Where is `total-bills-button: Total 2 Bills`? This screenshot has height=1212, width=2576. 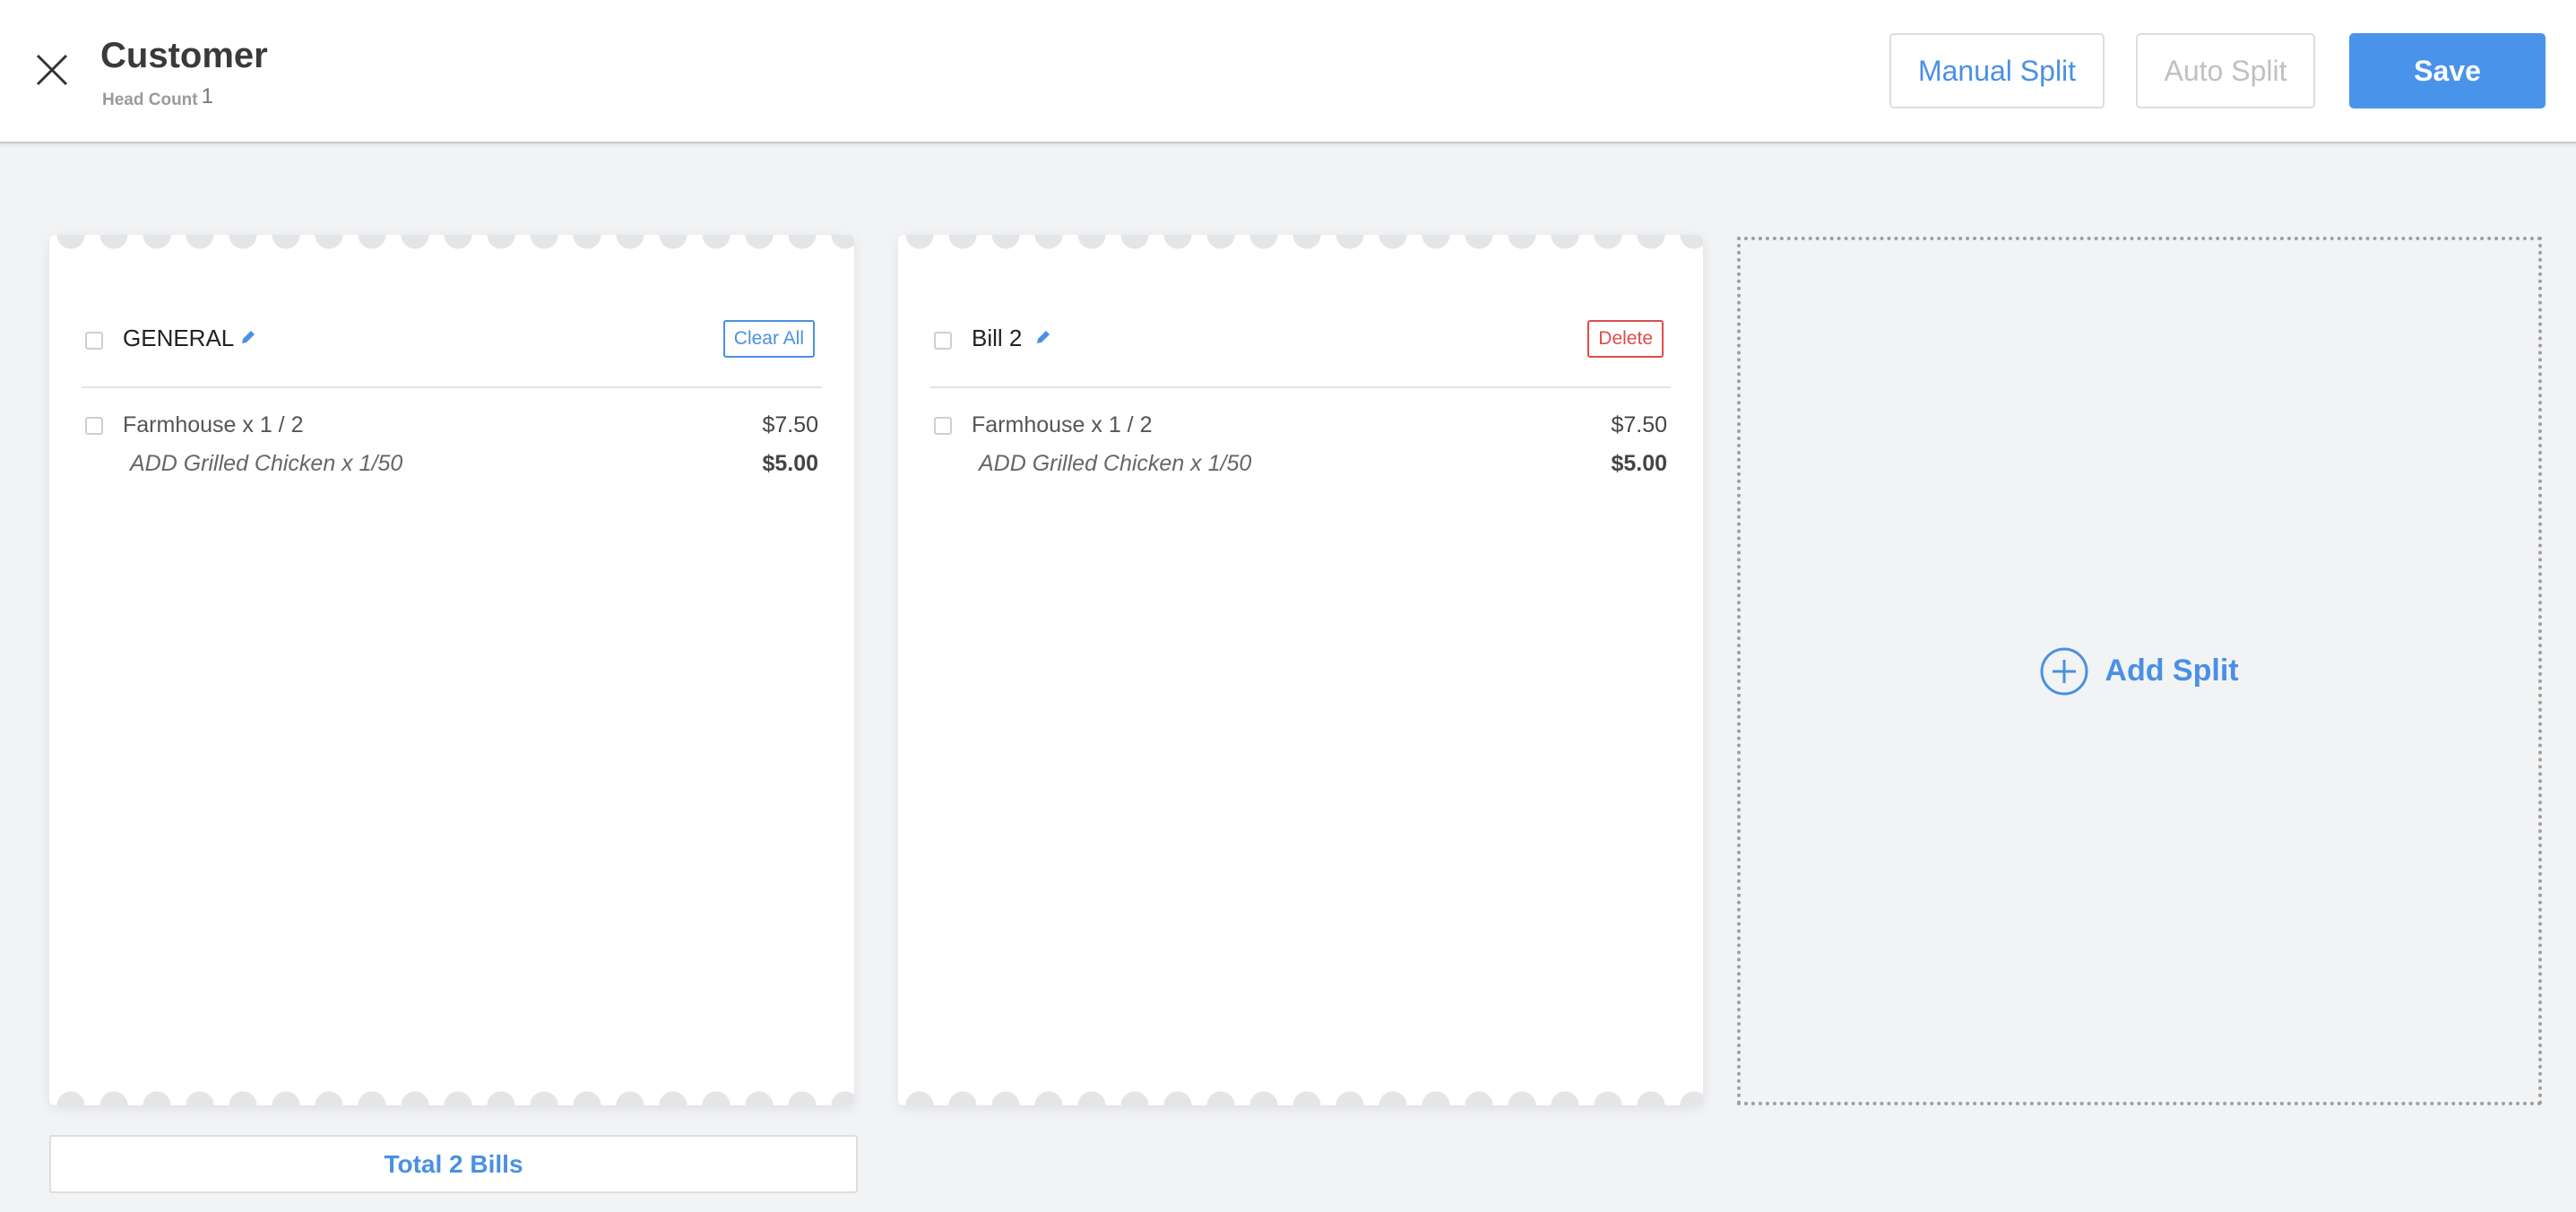 total-bills-button: Total 2 Bills is located at coordinates (453, 1164).